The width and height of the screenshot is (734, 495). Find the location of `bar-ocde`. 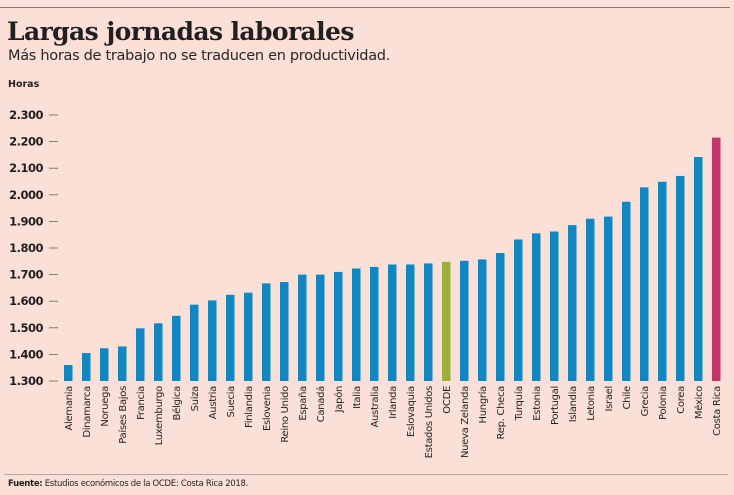

bar-ocde is located at coordinates (446, 321).